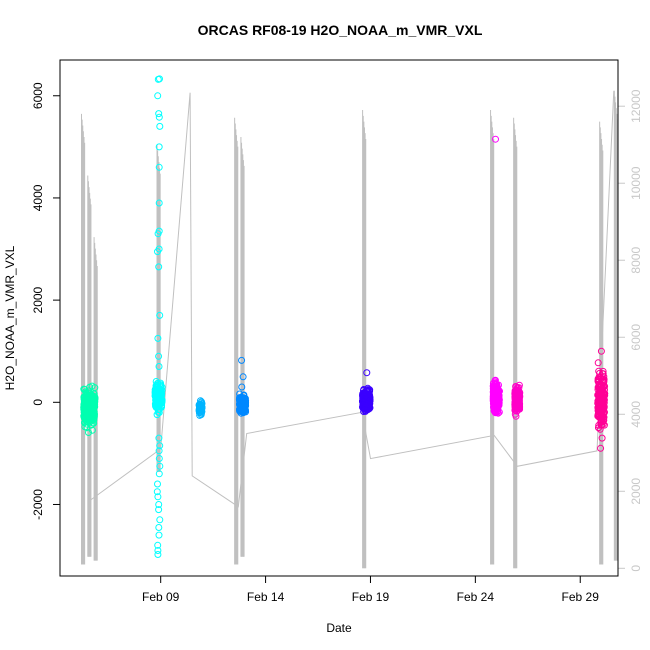 Image resolution: width=650 pixels, height=650 pixels. Describe the element at coordinates (371, 597) in the screenshot. I see `x-tick-label: Feb 19` at that location.